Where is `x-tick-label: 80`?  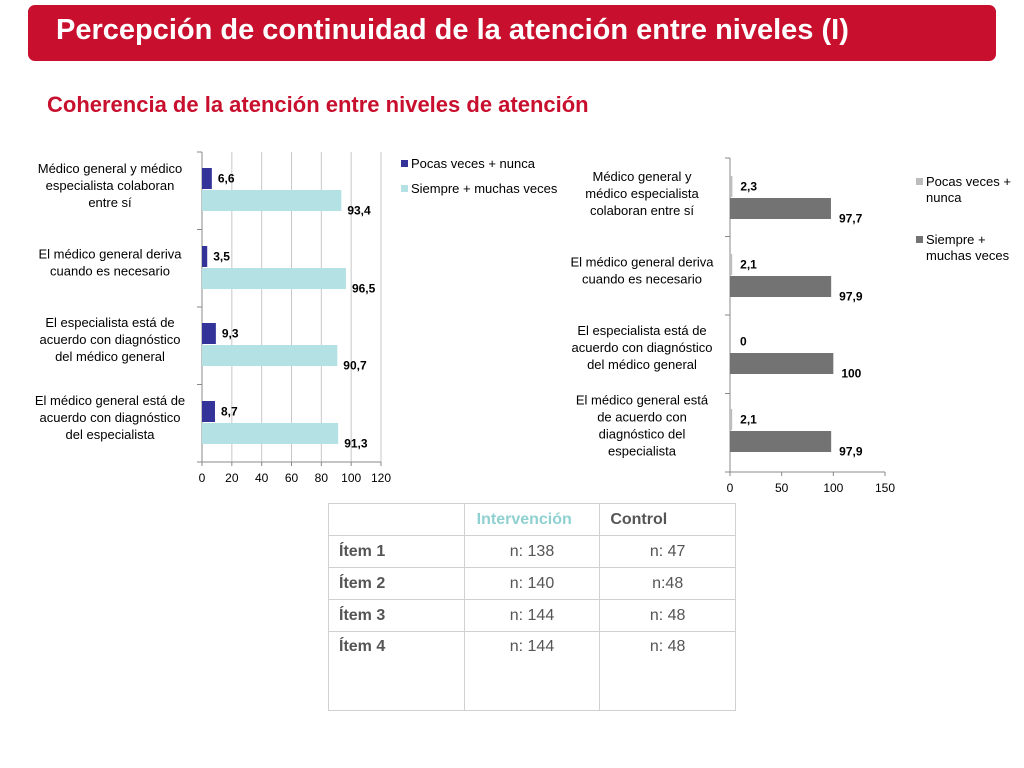
x-tick-label: 80 is located at coordinates (322, 478).